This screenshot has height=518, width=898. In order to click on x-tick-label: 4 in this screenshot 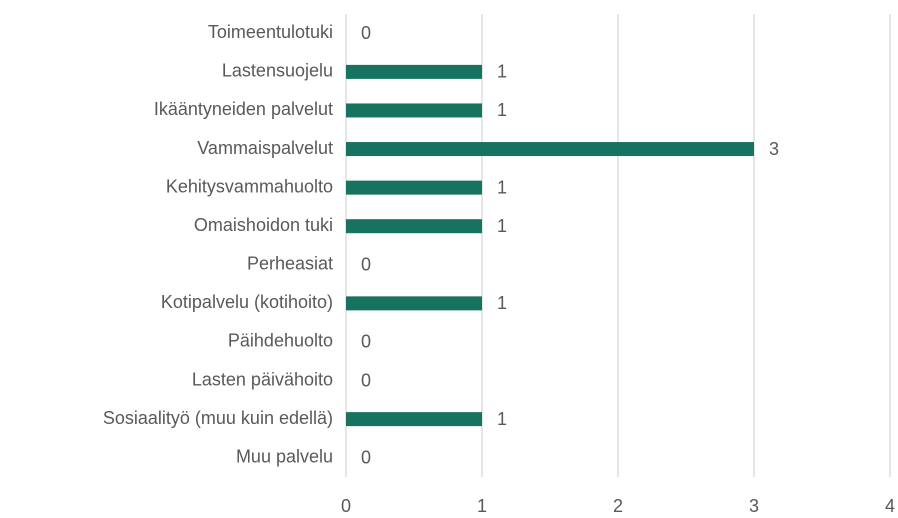, I will do `click(890, 506)`.